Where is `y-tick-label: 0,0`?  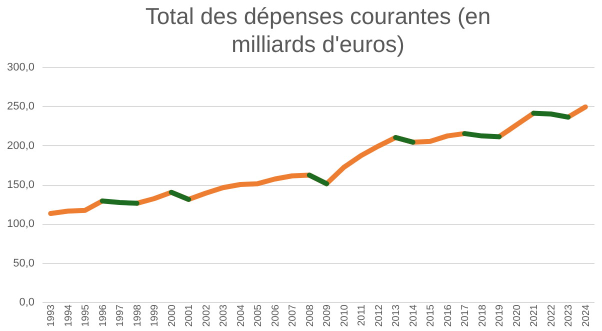
y-tick-label: 0,0 is located at coordinates (26, 302).